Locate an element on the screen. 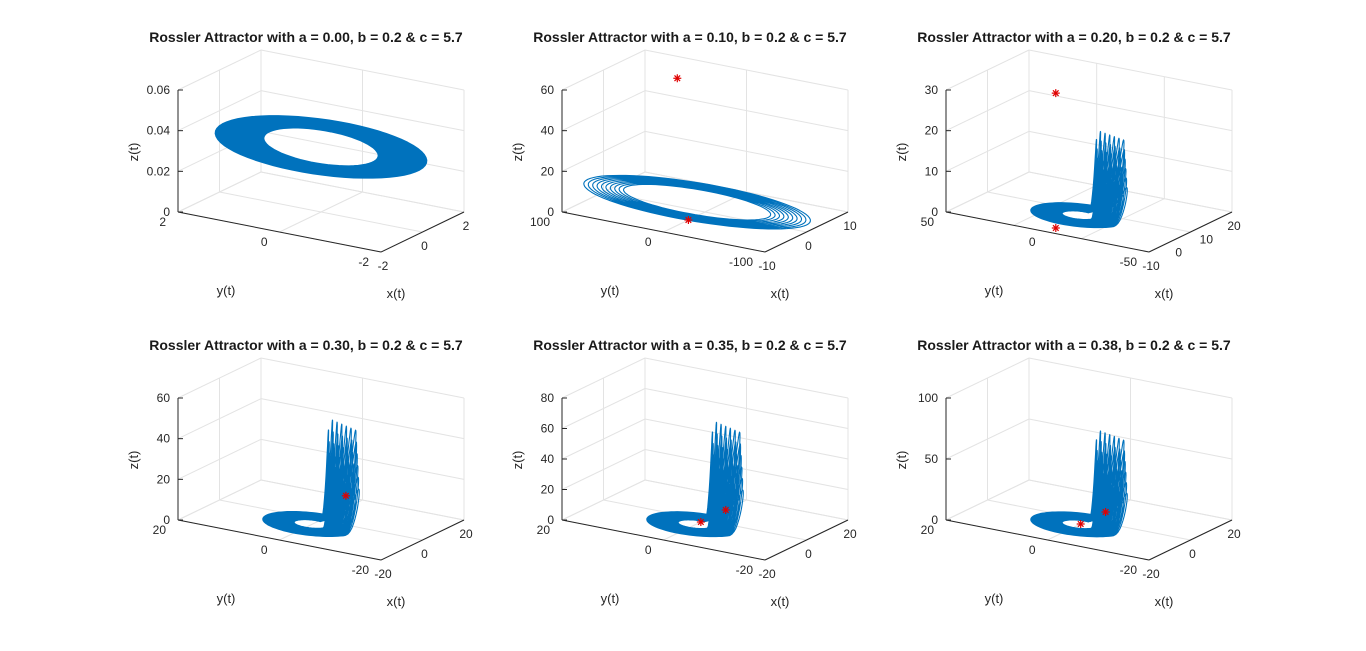 This screenshot has height=651, width=1366. y-tick-label: -50 is located at coordinates (1129, 262).